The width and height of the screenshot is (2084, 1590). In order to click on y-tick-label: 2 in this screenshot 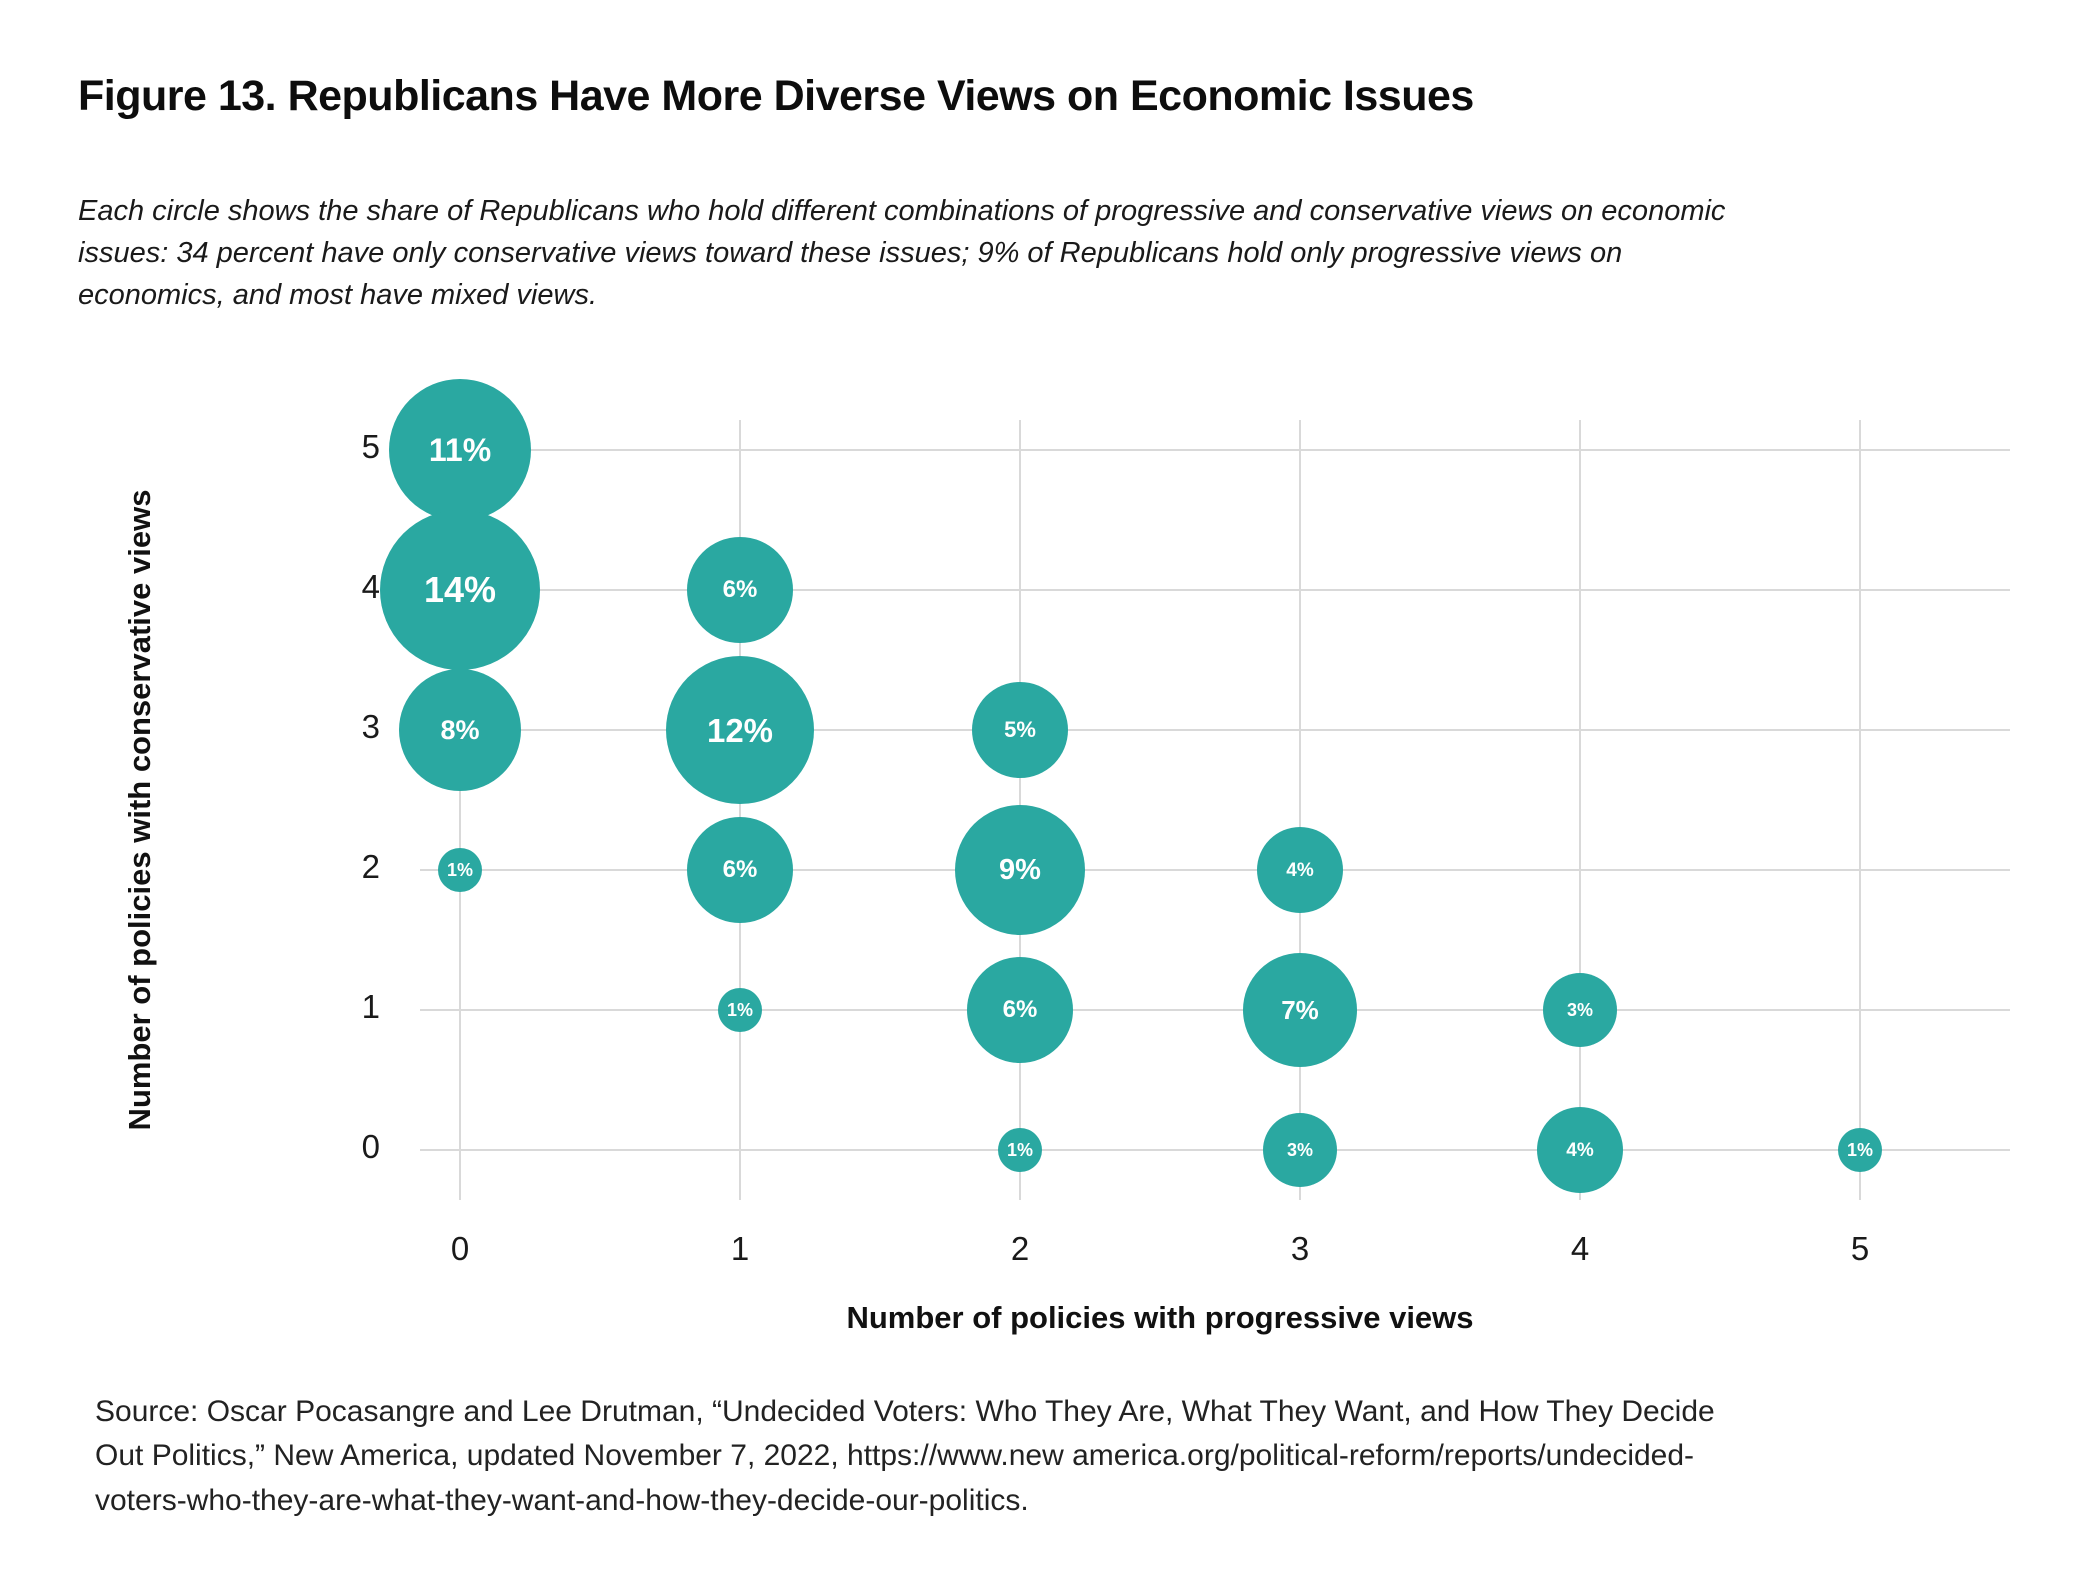, I will do `click(370, 866)`.